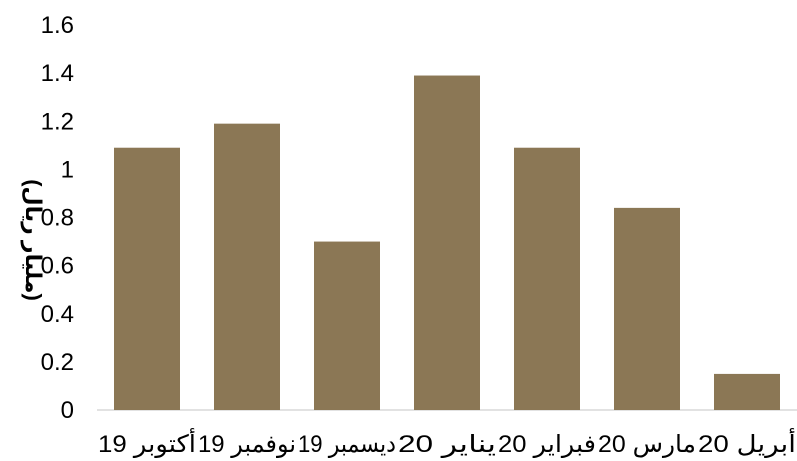  I want to click on x-tick-label: نوفمبر 19, so click(247, 444).